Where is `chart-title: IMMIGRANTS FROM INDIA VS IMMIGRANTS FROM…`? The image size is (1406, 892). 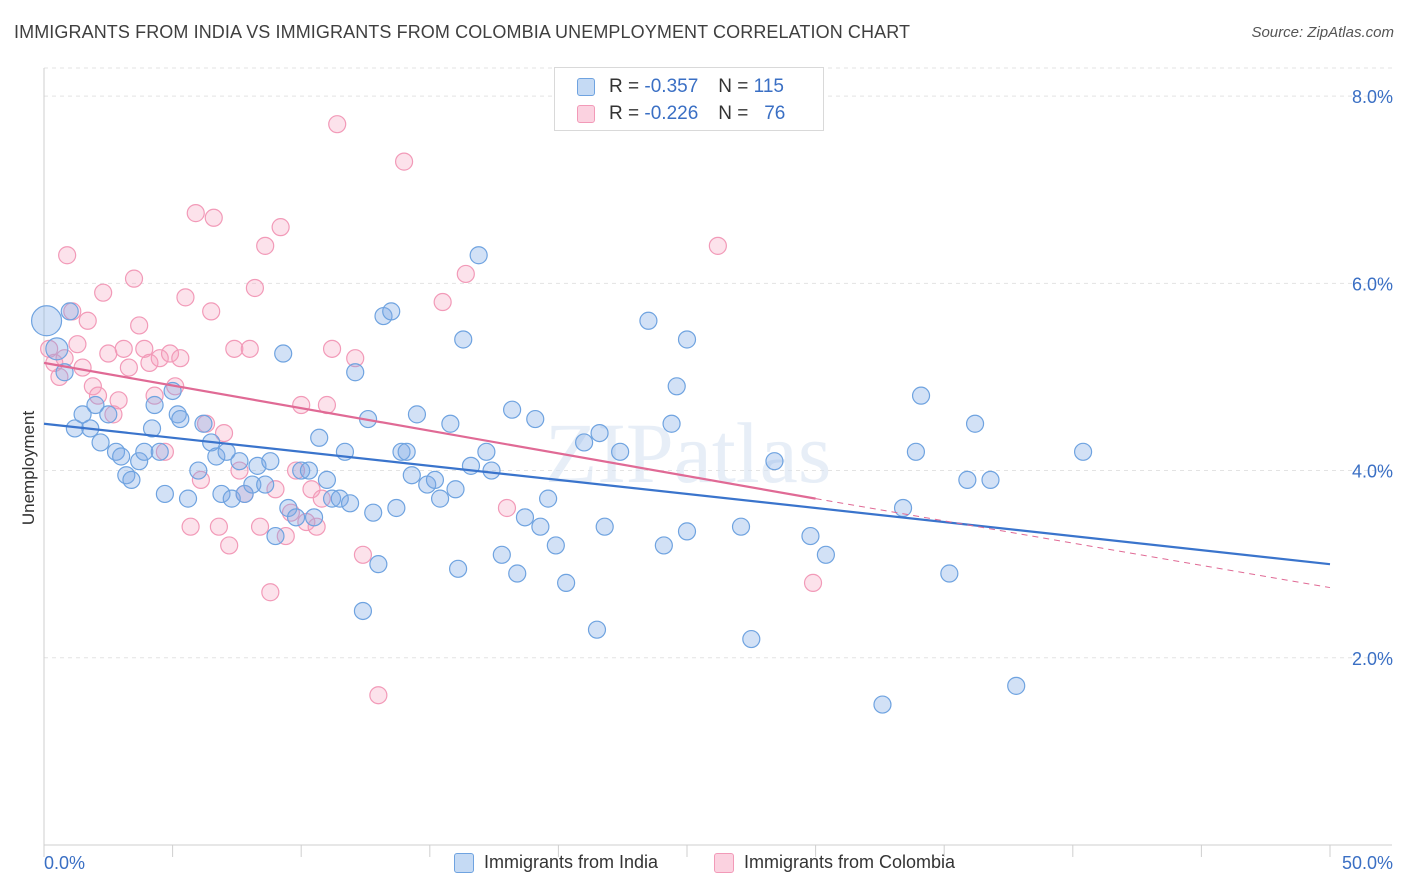
chart-title: IMMIGRANTS FROM INDIA VS IMMIGRANTS FROM… is located at coordinates (462, 32).